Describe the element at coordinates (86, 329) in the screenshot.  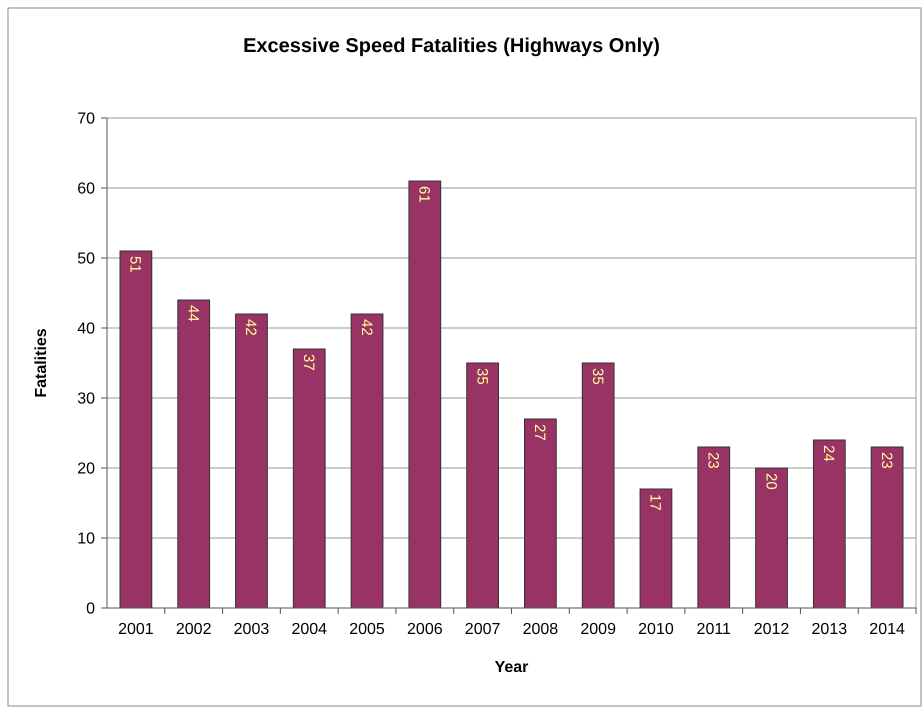
I see `y-tick-label: 40` at that location.